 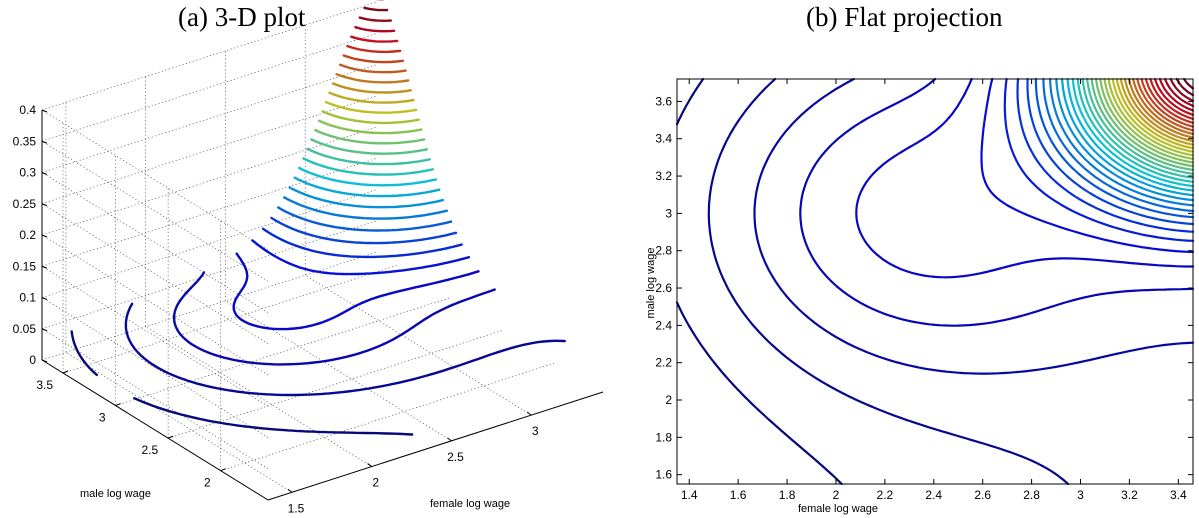 What do you see at coordinates (933, 495) in the screenshot?
I see `chart-b-xtick-label: 2.4` at bounding box center [933, 495].